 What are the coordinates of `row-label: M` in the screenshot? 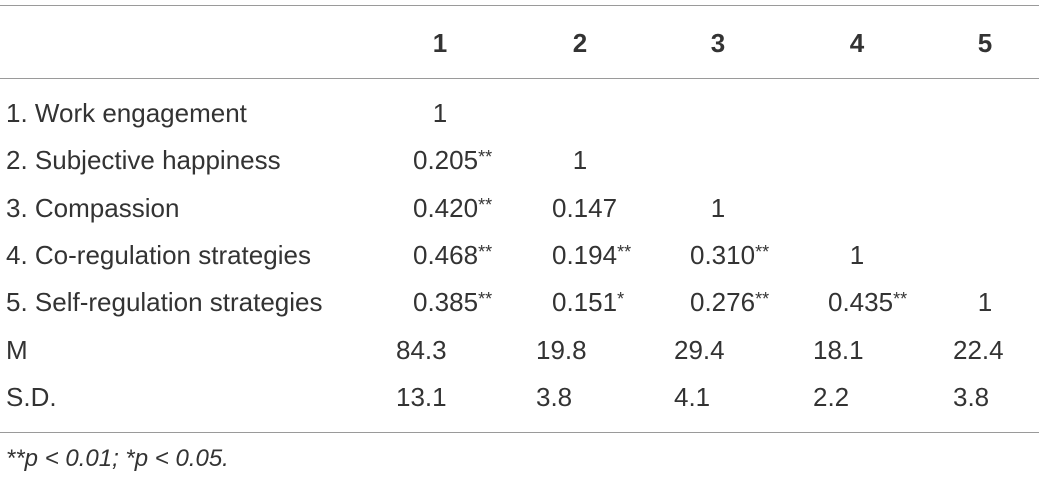 It's located at (17, 349).